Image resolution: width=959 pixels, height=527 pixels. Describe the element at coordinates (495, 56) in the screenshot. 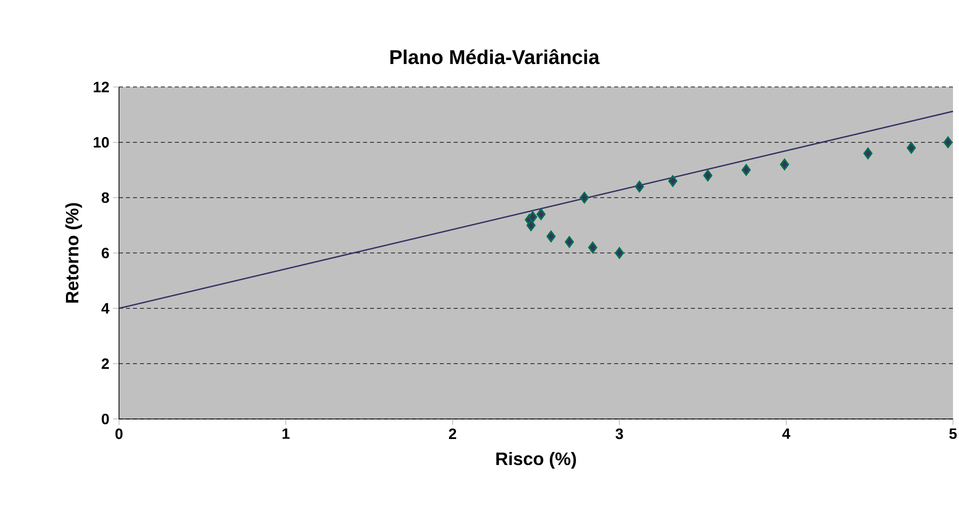

I see `chart-title: Plano Média-Variância` at that location.